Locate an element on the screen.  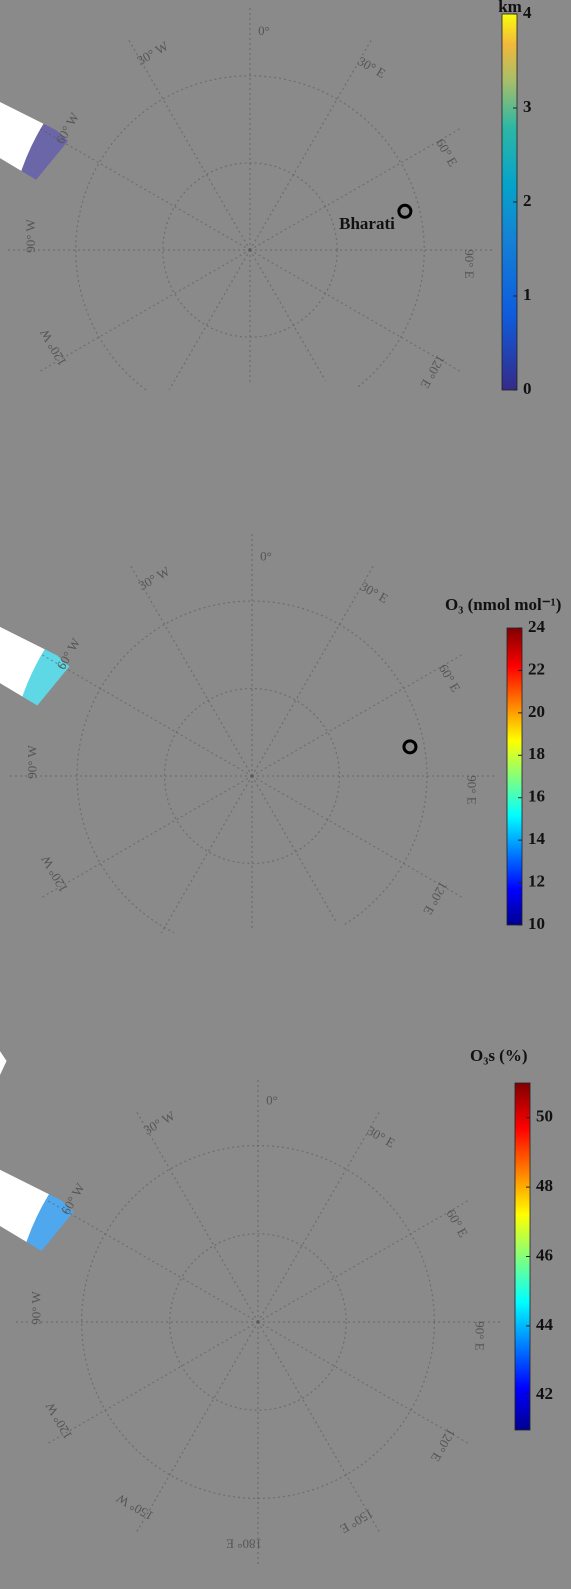
station-label: Bharati is located at coordinates (367, 223).